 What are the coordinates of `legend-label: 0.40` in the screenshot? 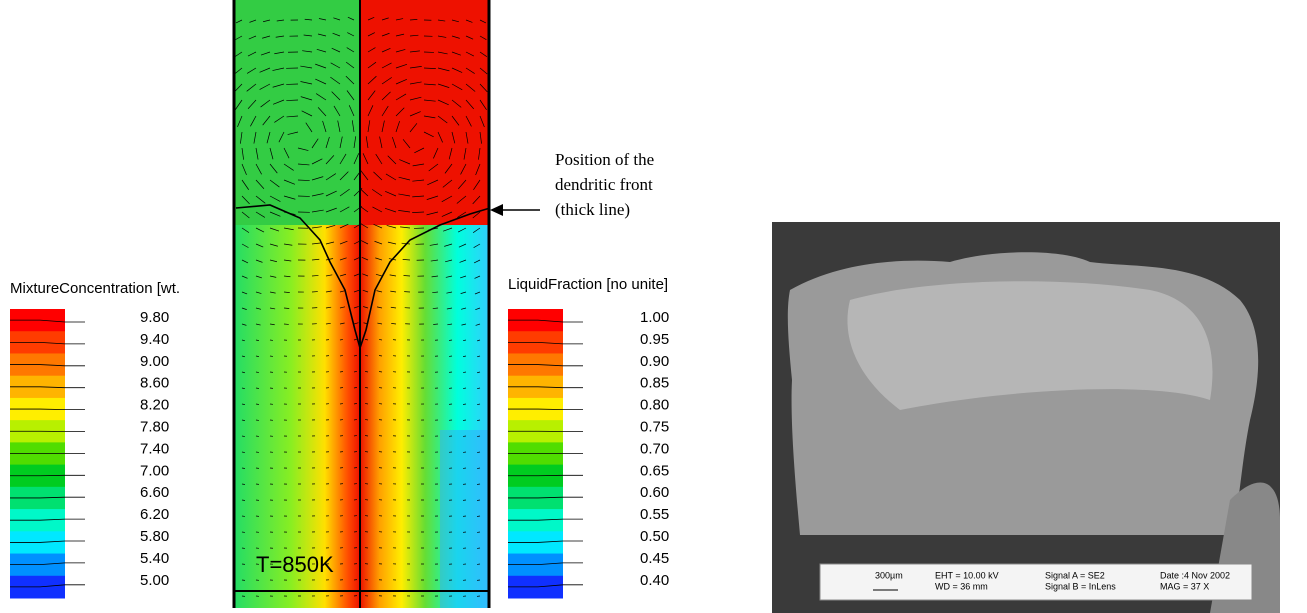 It's located at (654, 580).